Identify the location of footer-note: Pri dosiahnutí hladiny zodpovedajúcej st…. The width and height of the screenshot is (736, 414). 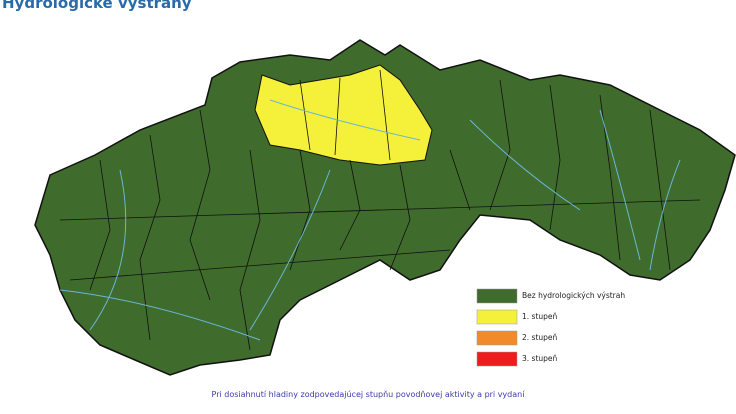
(369, 394).